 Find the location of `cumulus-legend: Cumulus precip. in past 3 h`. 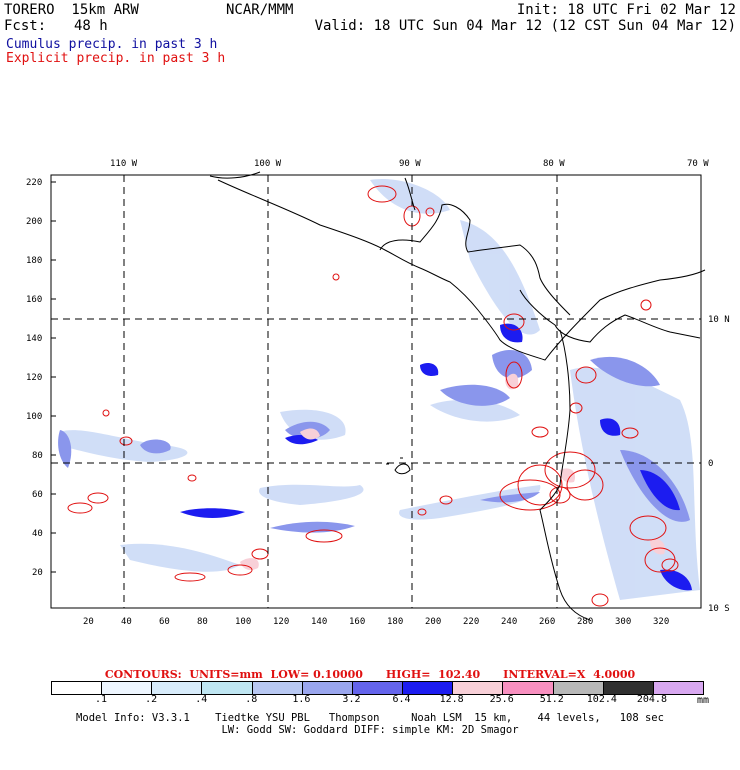

cumulus-legend: Cumulus precip. in past 3 h is located at coordinates (112, 44).